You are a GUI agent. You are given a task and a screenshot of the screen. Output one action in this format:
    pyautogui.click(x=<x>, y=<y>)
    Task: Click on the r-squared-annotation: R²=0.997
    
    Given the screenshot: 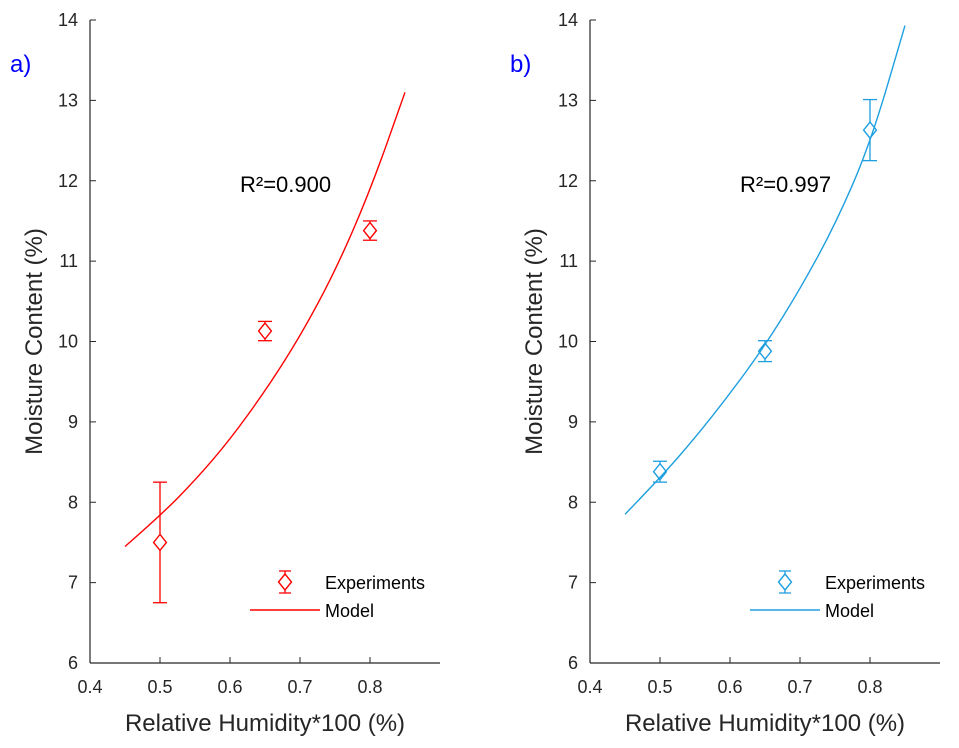 What is the action you would take?
    pyautogui.click(x=785, y=184)
    